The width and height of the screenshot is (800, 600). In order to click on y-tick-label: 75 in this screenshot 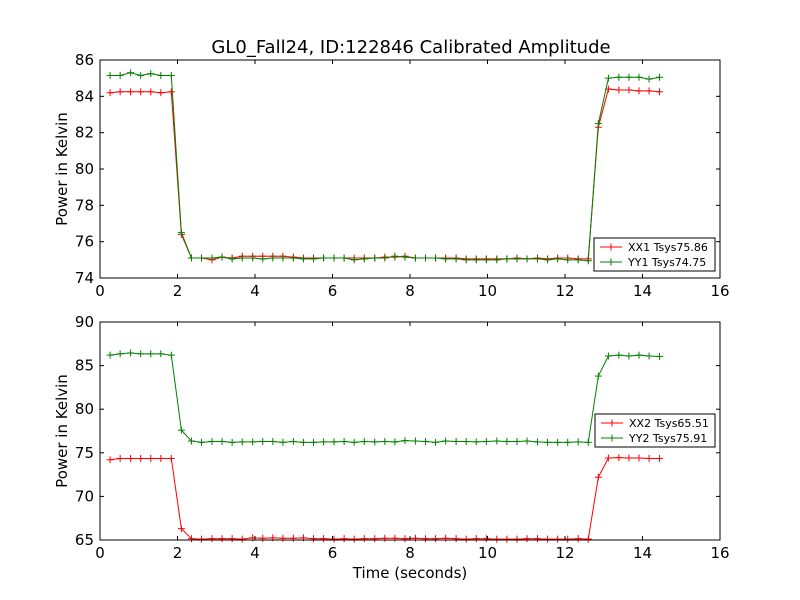, I will do `click(84, 453)`.